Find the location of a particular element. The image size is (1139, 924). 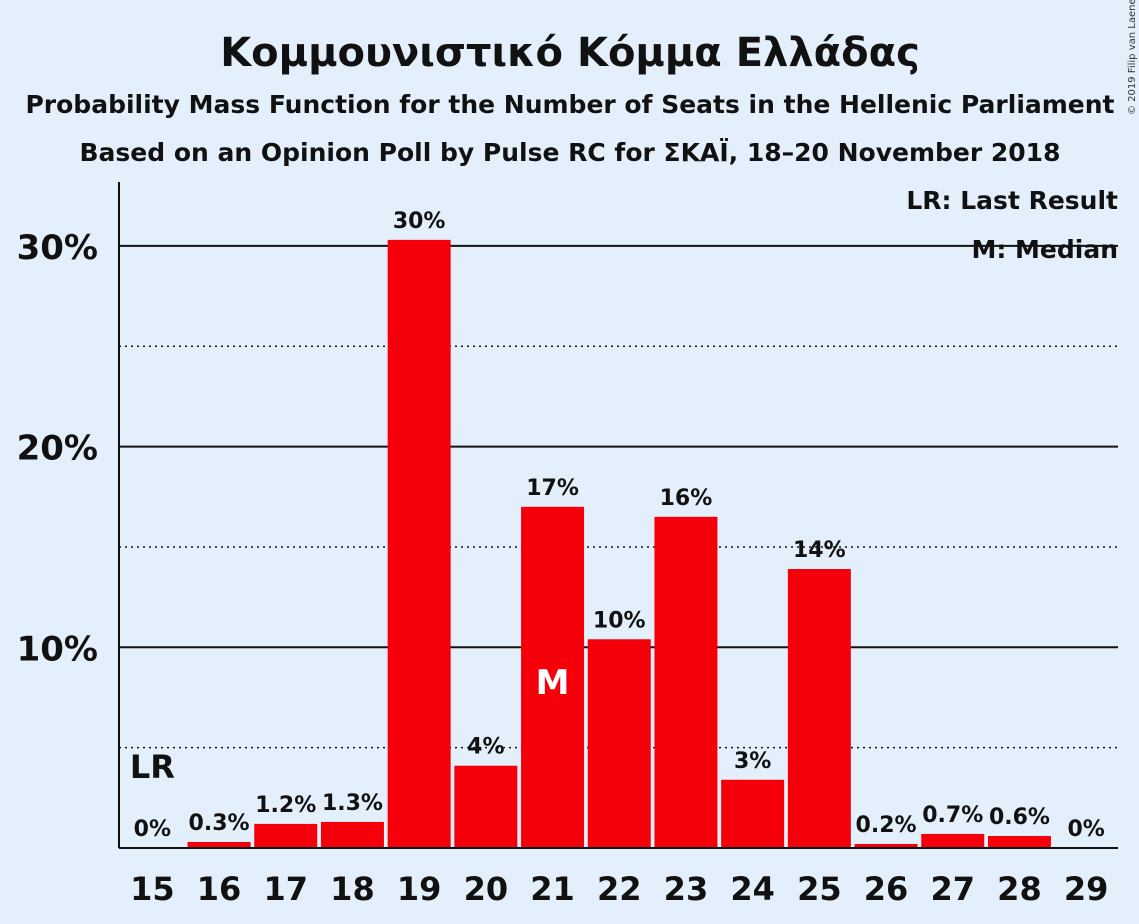

x-tick-label: 17 is located at coordinates (285, 889).